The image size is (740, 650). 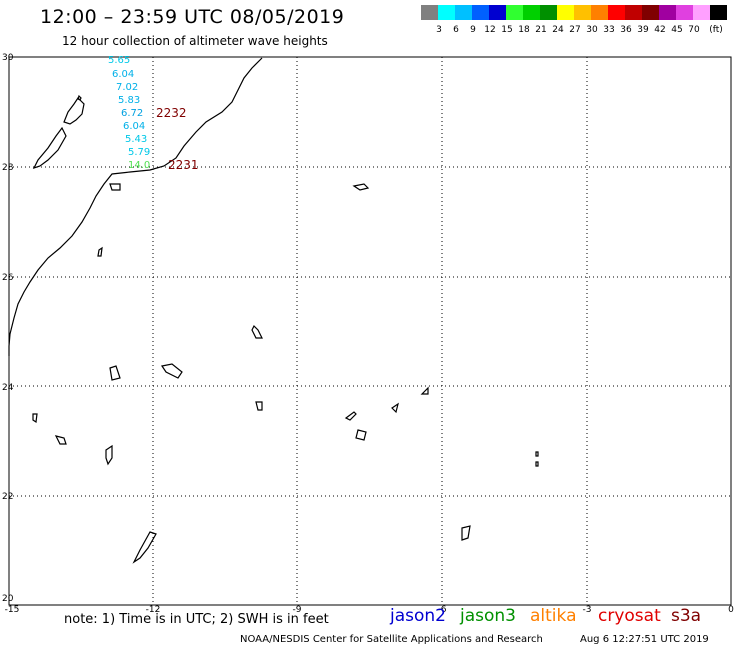 I want to click on scale-label: 15, so click(x=507, y=30).